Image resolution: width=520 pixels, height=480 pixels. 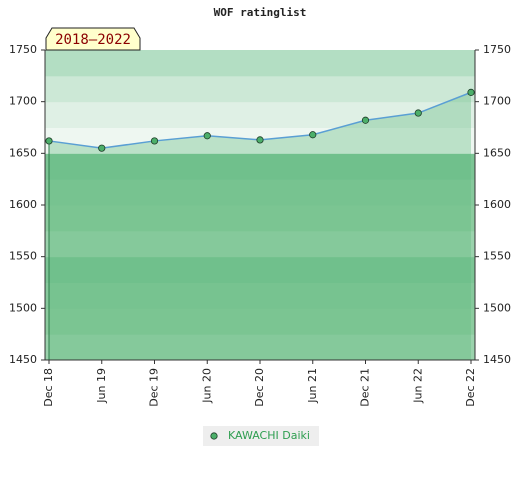 I want to click on y2-tick-label: 1750, so click(x=497, y=49).